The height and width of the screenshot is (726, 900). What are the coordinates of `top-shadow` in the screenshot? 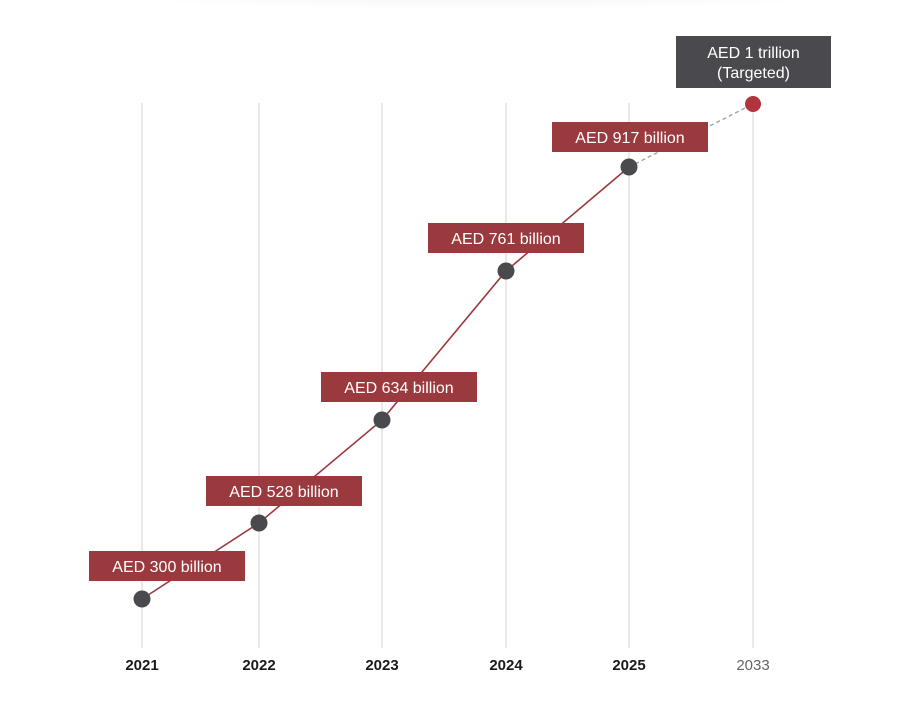 It's located at (480, 5).